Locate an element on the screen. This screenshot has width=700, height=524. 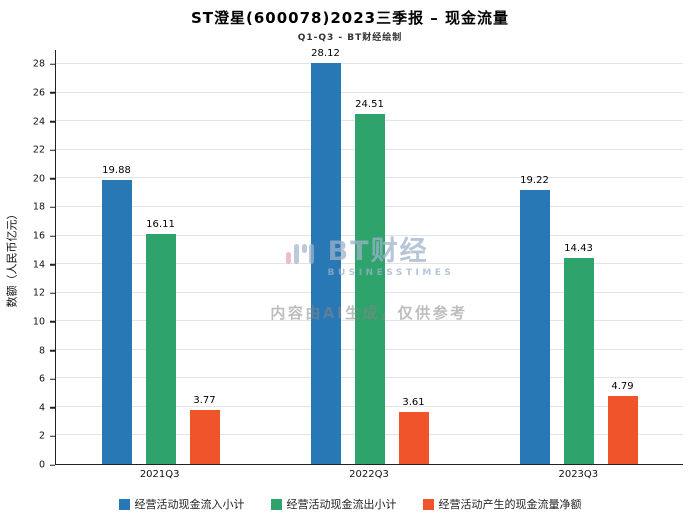
bar: 19.22 is located at coordinates (534, 319).